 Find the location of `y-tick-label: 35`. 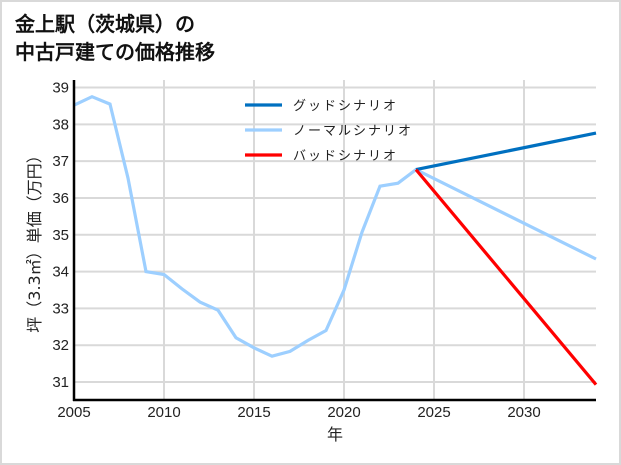

y-tick-label: 35 is located at coordinates (60, 235).